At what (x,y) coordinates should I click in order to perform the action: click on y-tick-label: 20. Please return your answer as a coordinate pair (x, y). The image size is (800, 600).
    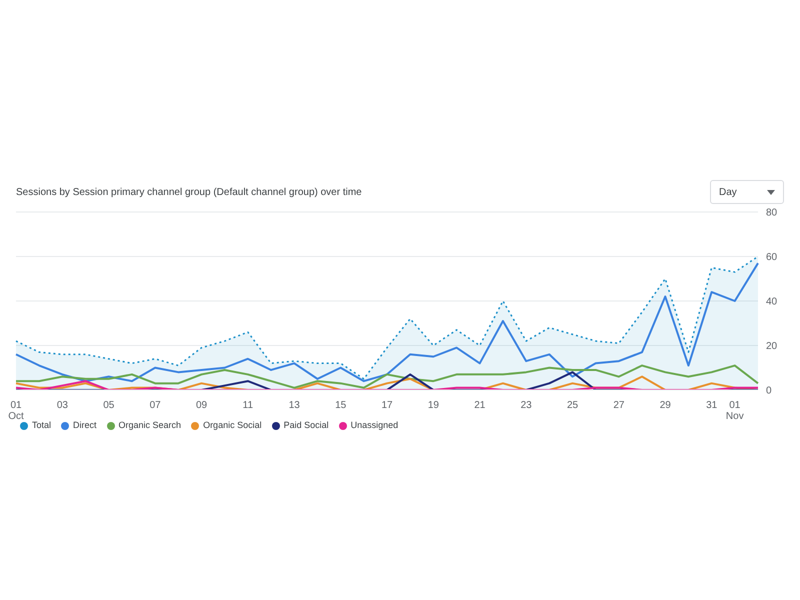
    Looking at the image, I should click on (772, 346).